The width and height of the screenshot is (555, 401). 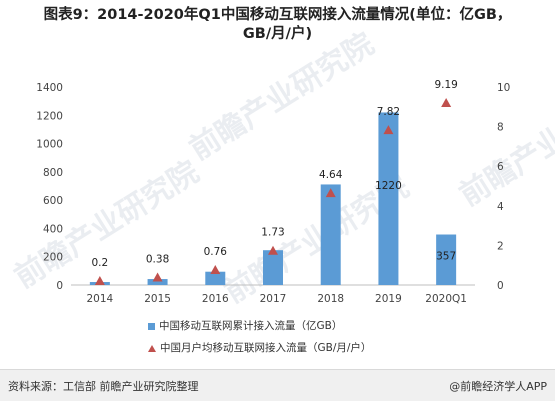 What do you see at coordinates (49, 145) in the screenshot?
I see `y-left-tick-label: 1000` at bounding box center [49, 145].